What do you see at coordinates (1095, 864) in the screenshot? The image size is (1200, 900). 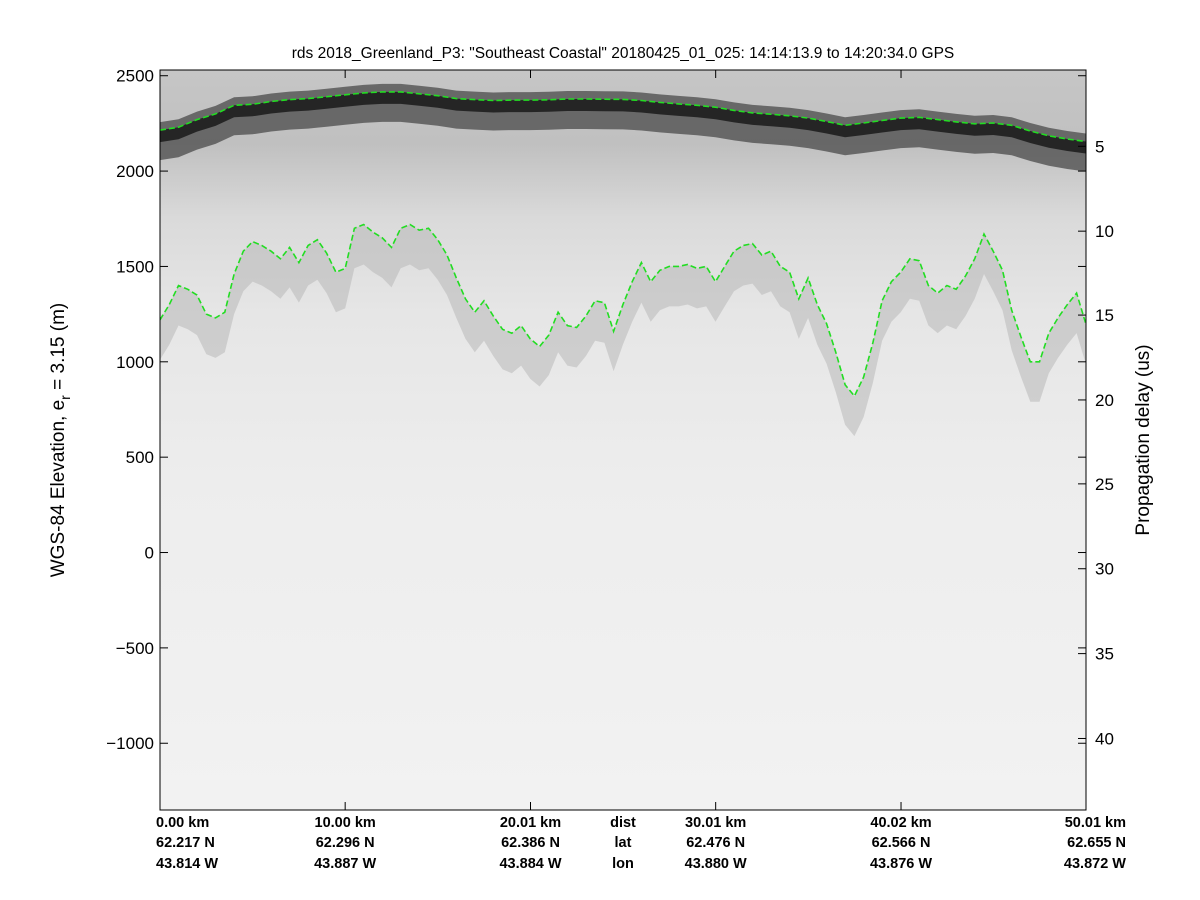 I see `x-tick-lon-label: 43.872 W` at bounding box center [1095, 864].